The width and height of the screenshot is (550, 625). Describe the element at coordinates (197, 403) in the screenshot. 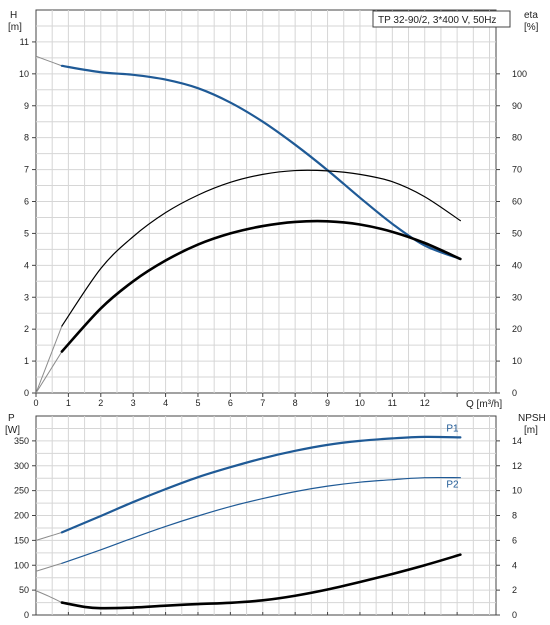

I see `x-tick-label: 5` at that location.